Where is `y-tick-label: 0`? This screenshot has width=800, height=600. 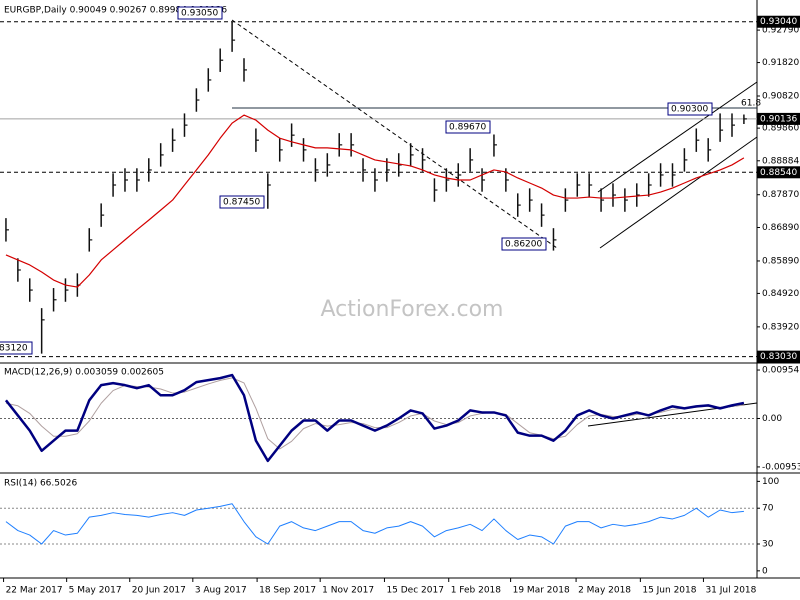
y-tick-label: 0 is located at coordinates (765, 571).